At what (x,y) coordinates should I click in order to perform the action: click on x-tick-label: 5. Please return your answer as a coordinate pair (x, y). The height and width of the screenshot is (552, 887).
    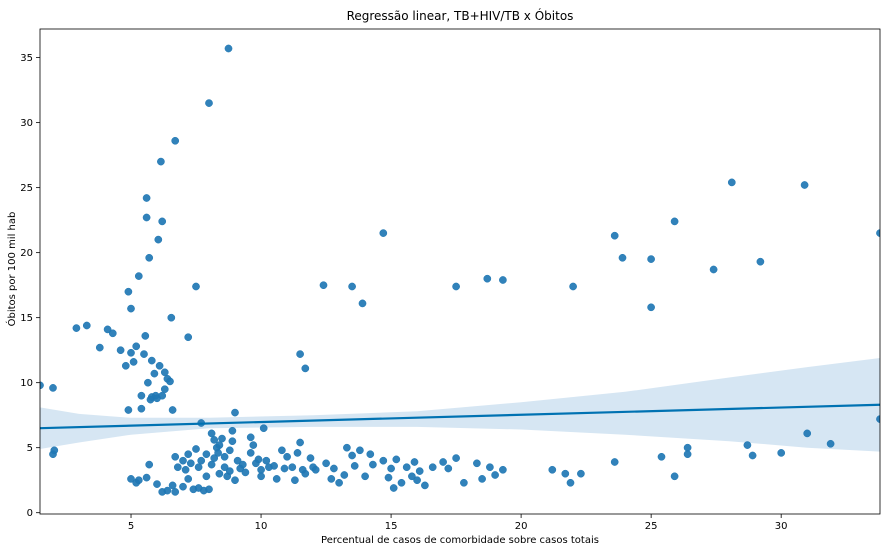
    Looking at the image, I should click on (131, 526).